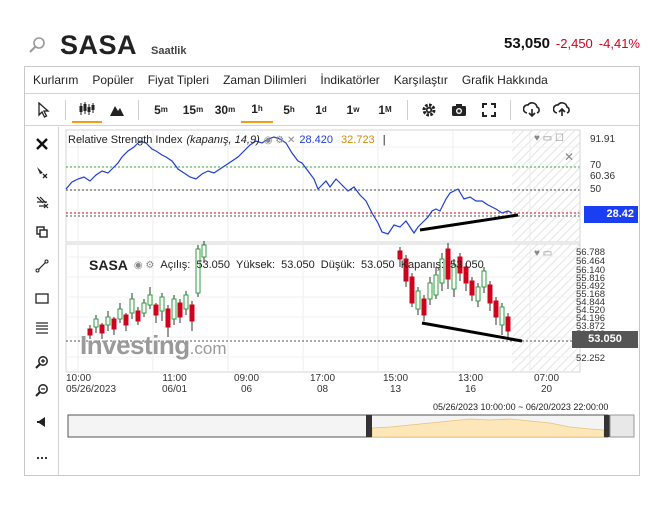 The width and height of the screenshot is (664, 508). I want to click on menu-item: Zaman Dilimleri, so click(265, 80).